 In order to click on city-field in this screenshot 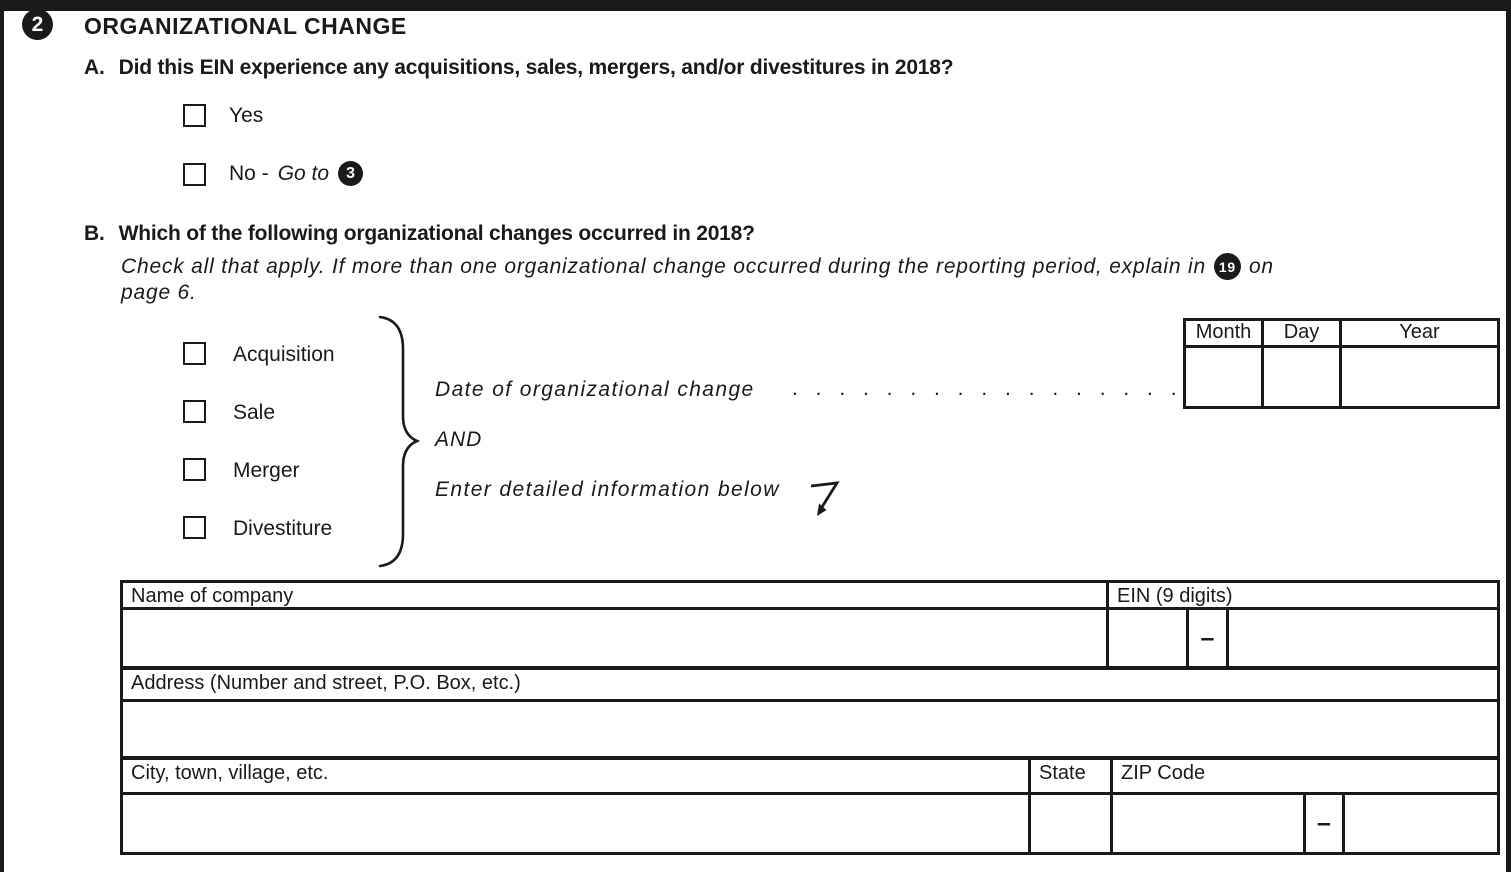, I will do `click(577, 823)`.